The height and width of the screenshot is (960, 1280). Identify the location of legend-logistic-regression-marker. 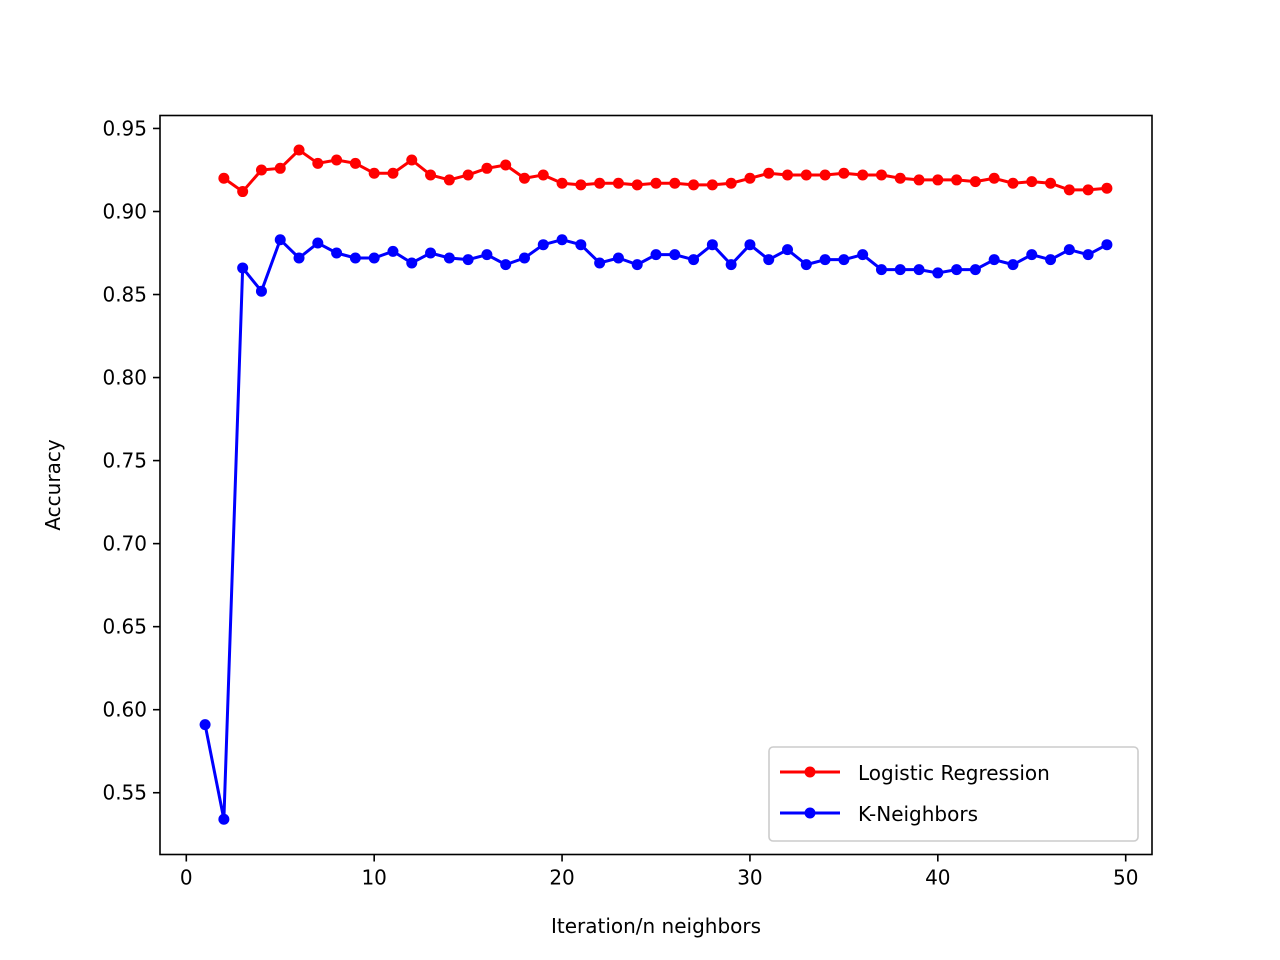
(810, 772).